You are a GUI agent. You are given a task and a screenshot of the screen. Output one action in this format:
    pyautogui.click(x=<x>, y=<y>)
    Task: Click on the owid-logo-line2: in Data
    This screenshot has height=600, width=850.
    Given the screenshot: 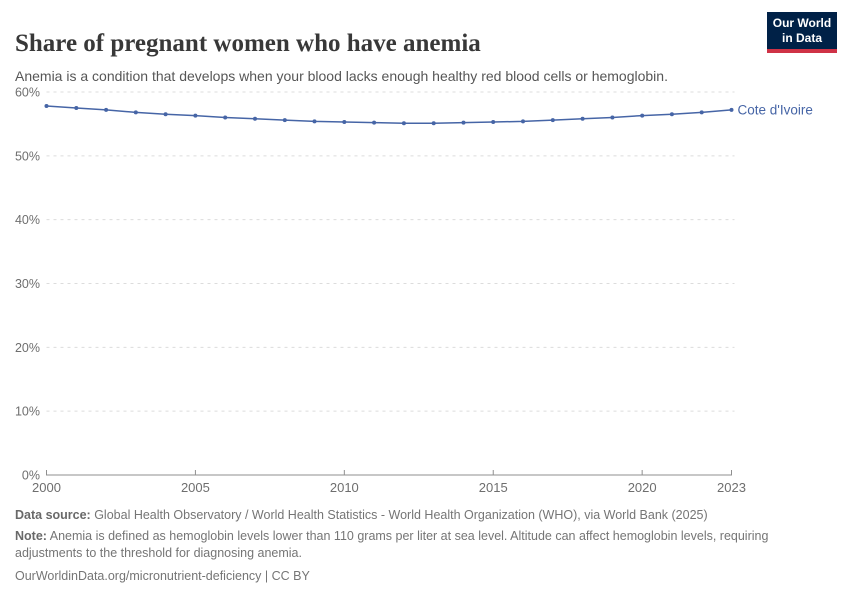 What is the action you would take?
    pyautogui.click(x=801, y=38)
    